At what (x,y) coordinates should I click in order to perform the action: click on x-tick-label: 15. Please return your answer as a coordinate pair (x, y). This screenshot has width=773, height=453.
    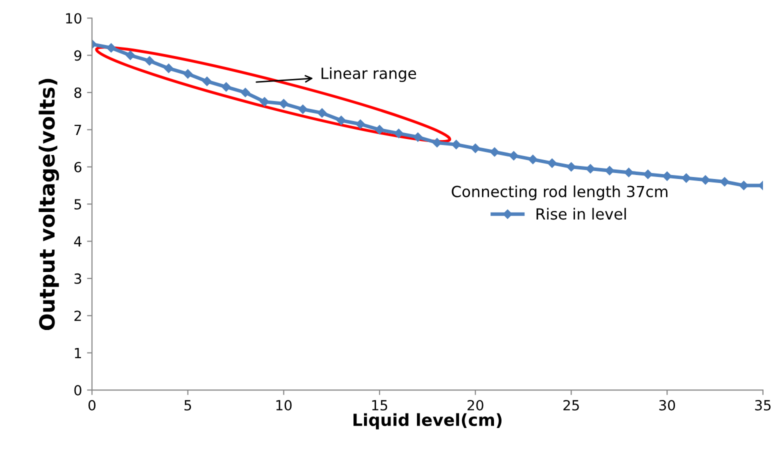
    Looking at the image, I should click on (380, 405).